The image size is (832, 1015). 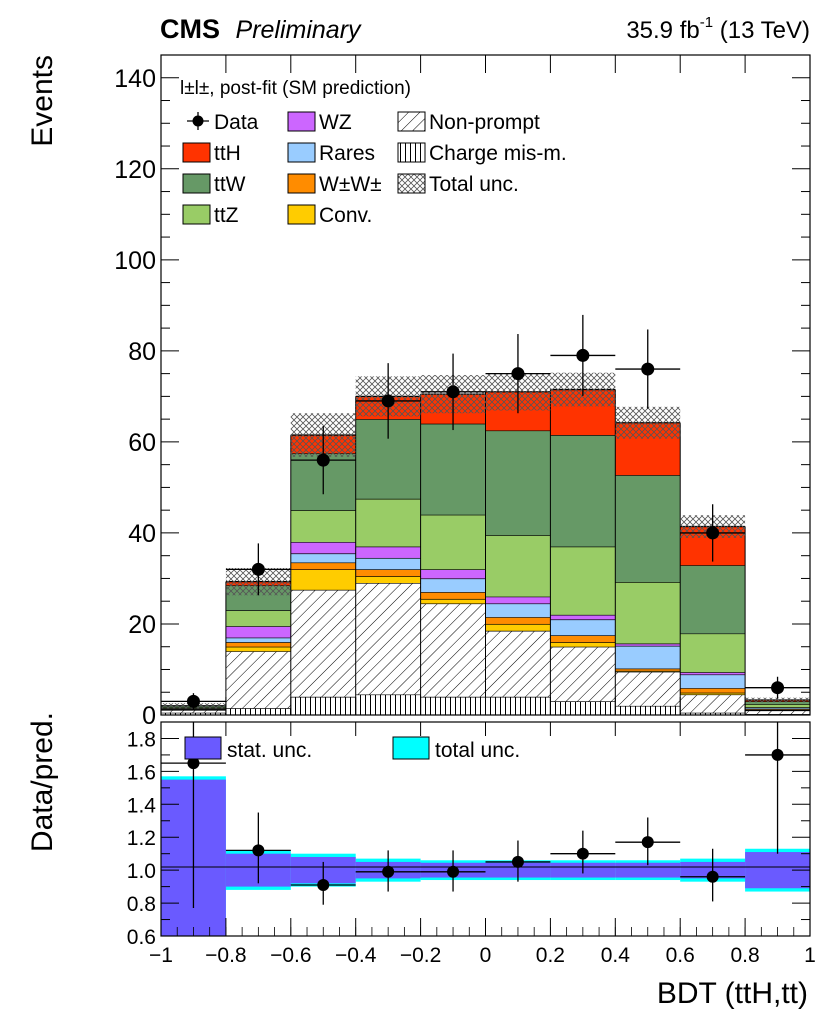 What do you see at coordinates (261, 29) in the screenshot?
I see `cms-header: CMS Preliminary` at bounding box center [261, 29].